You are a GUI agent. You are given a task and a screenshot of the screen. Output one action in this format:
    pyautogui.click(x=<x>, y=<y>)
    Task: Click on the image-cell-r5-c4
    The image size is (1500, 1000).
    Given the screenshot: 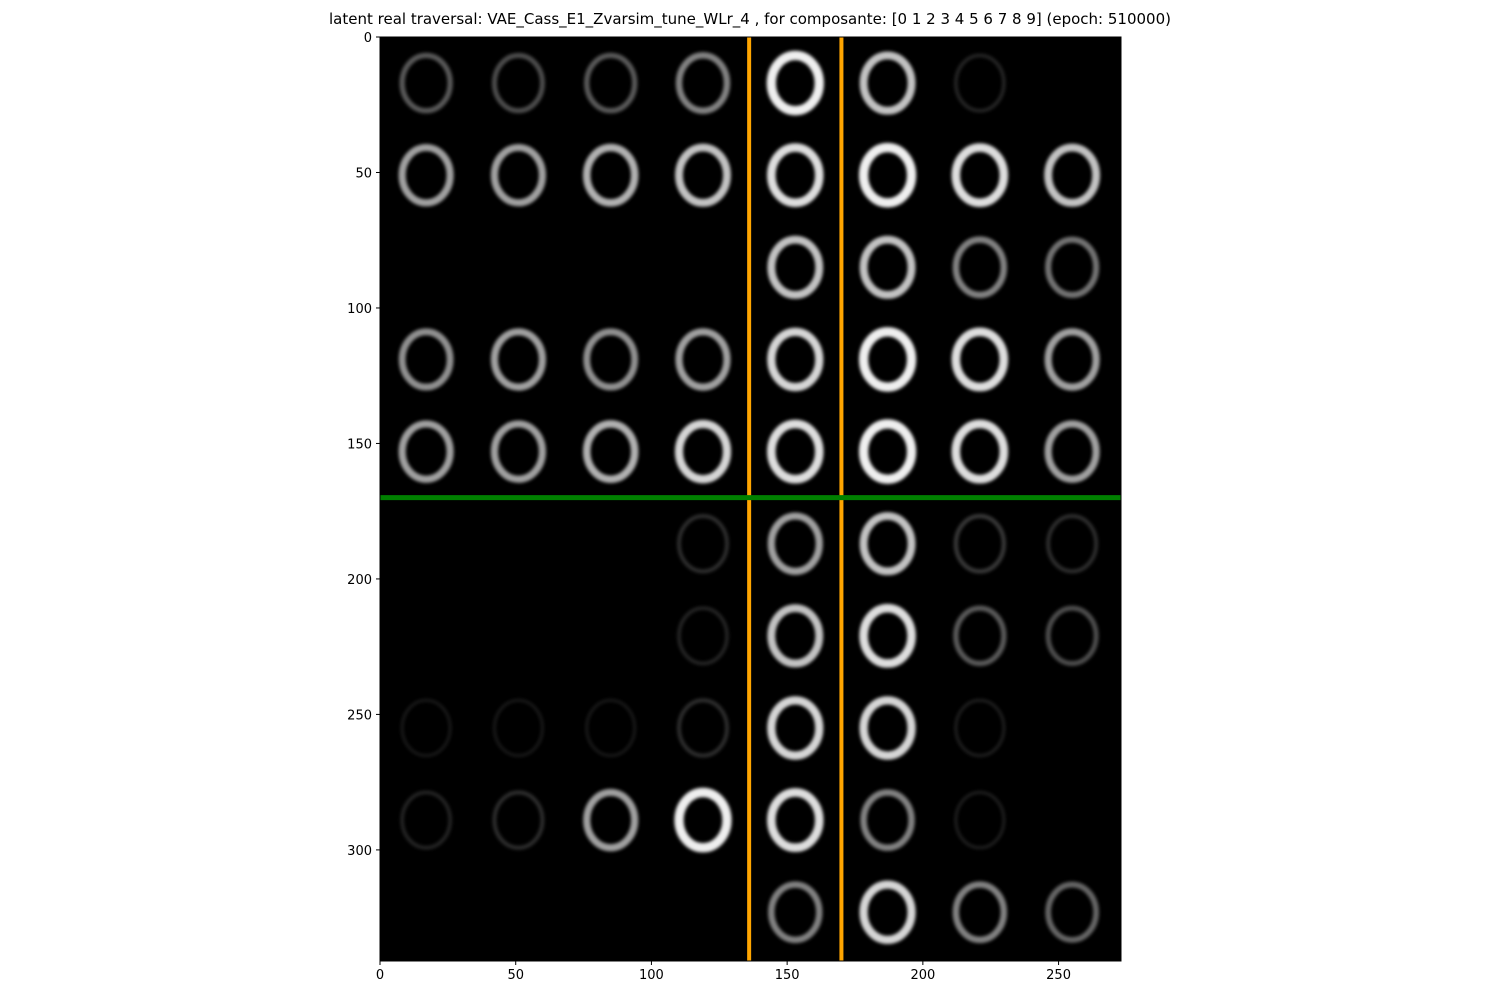 What is the action you would take?
    pyautogui.click(x=795, y=543)
    